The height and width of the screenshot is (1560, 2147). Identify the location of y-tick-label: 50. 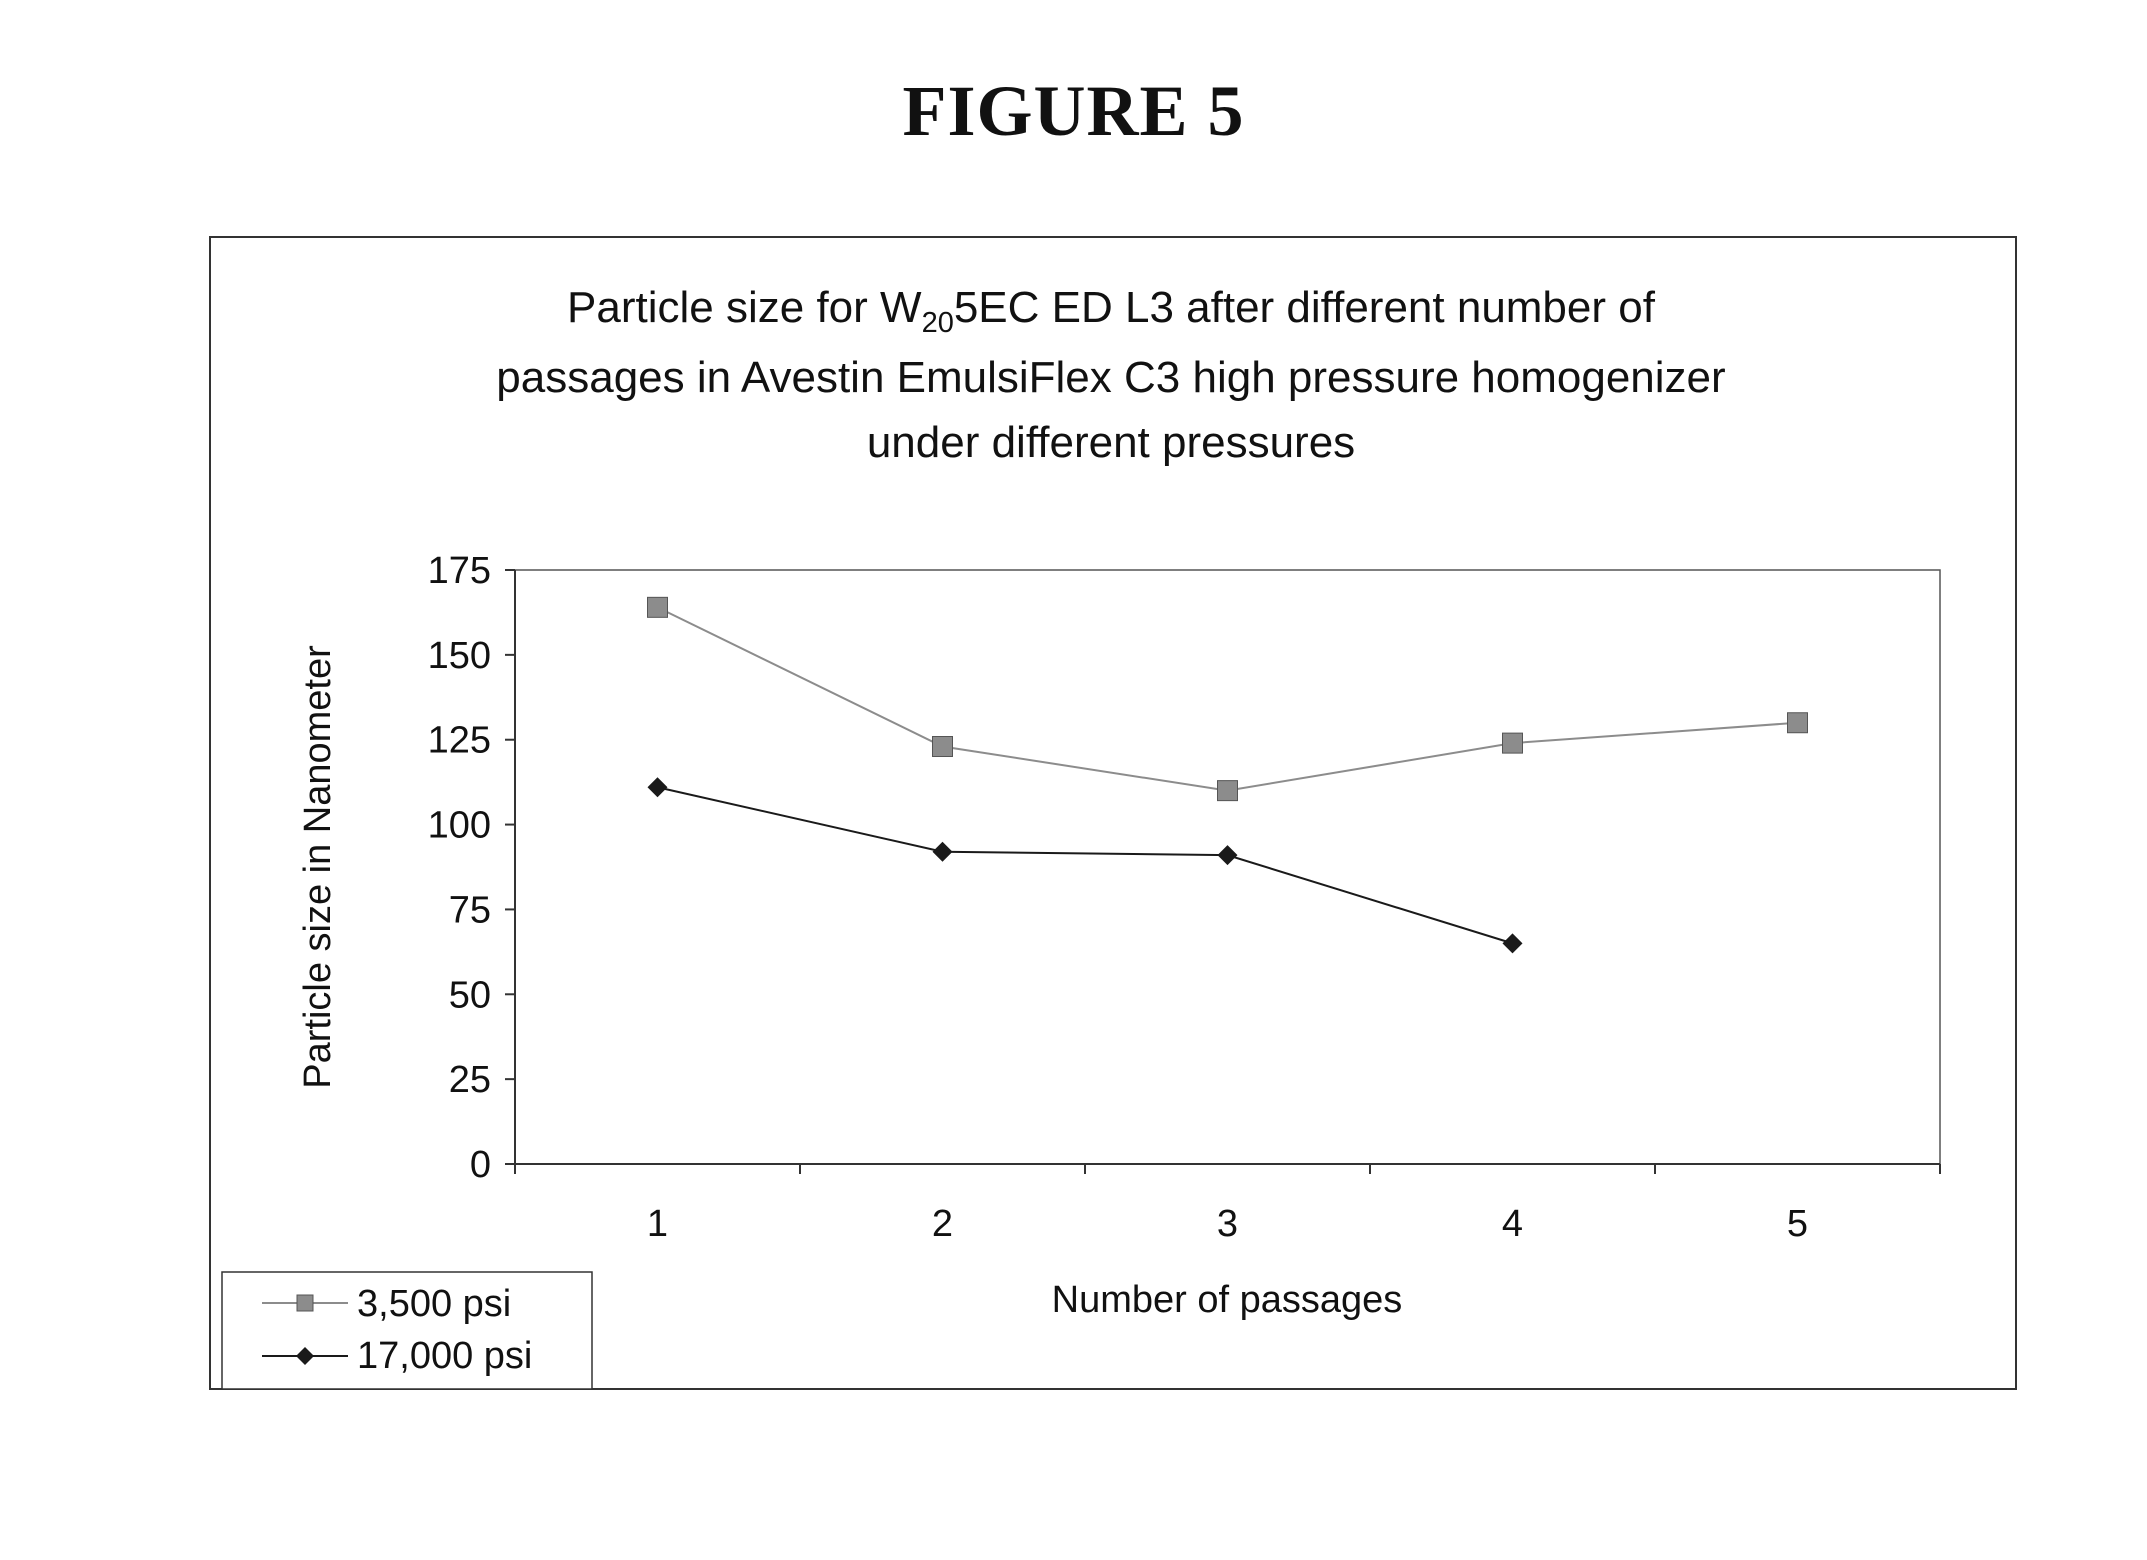
(470, 995).